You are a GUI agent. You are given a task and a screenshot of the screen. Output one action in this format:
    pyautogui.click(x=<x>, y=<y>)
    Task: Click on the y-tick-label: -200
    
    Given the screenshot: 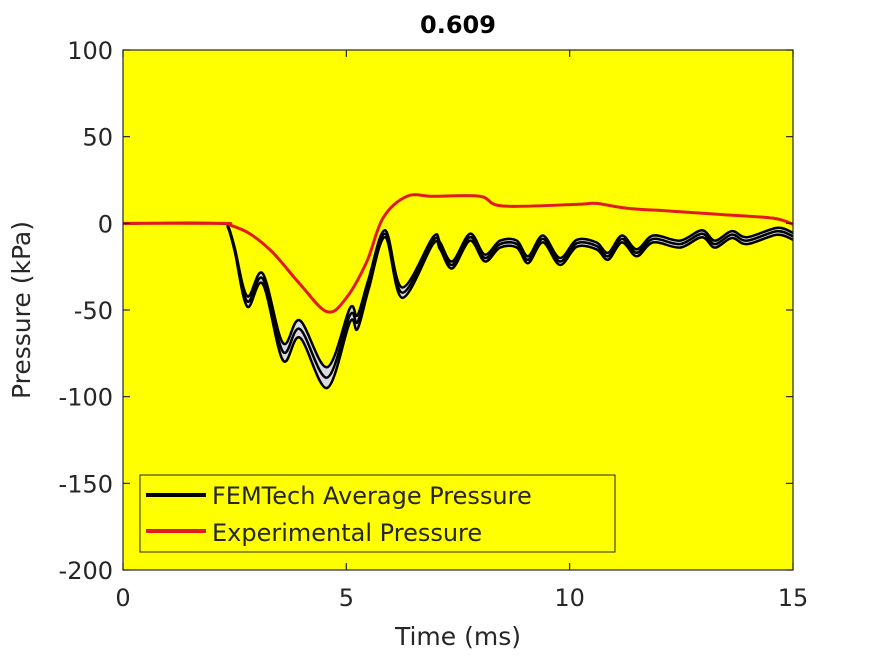 What is the action you would take?
    pyautogui.click(x=86, y=571)
    